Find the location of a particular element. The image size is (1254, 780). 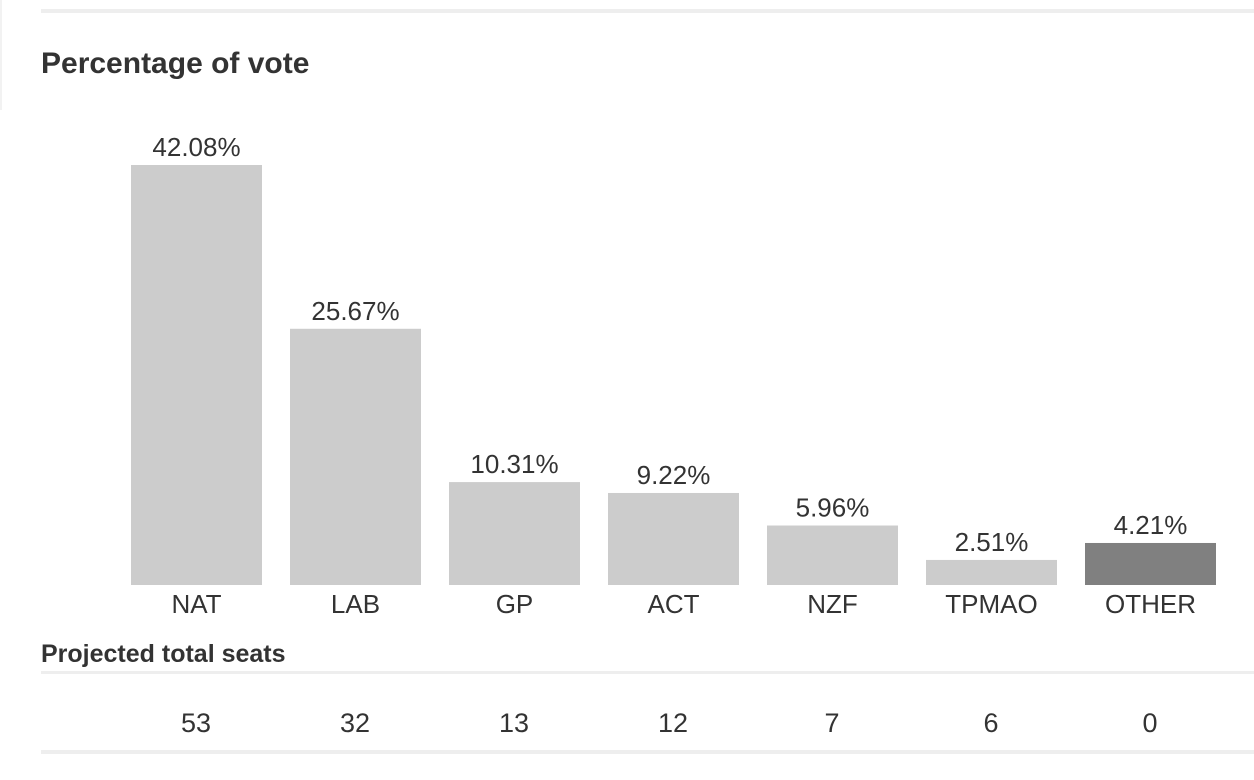

value-label-lab: 25.67% is located at coordinates (355, 311).